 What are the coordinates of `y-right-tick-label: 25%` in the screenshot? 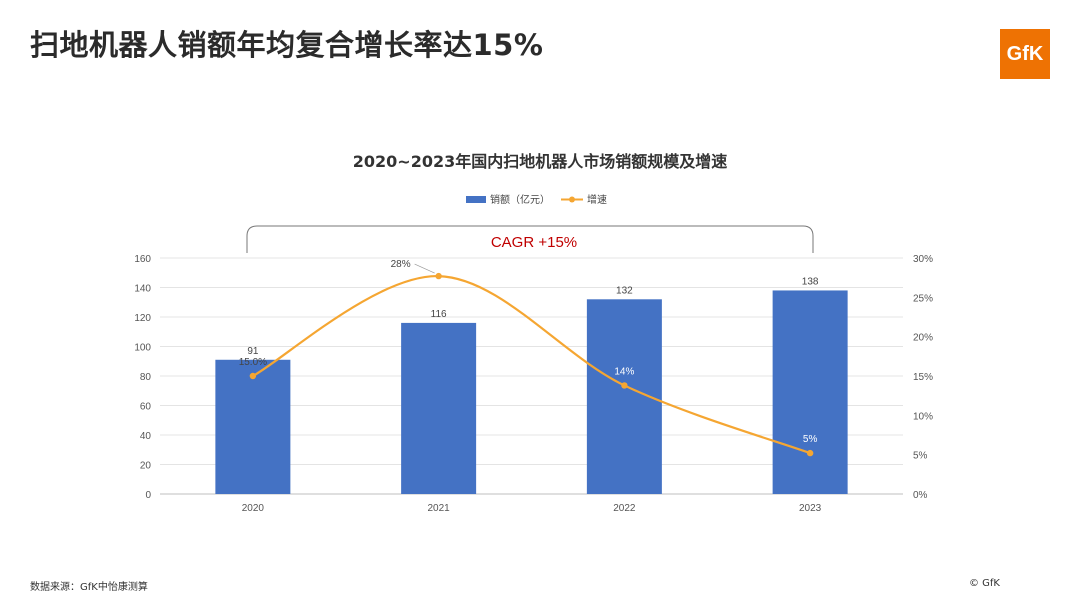 It's located at (923, 298).